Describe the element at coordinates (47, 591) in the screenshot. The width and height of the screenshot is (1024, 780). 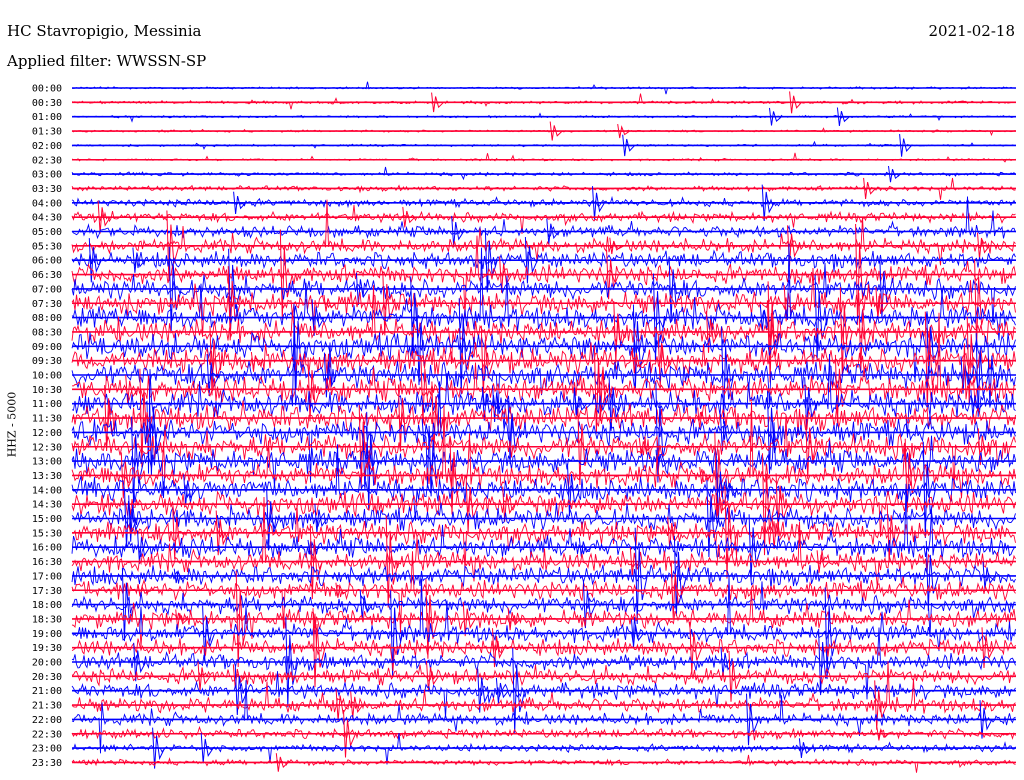
I see `row-label-1730: 17:30` at that location.